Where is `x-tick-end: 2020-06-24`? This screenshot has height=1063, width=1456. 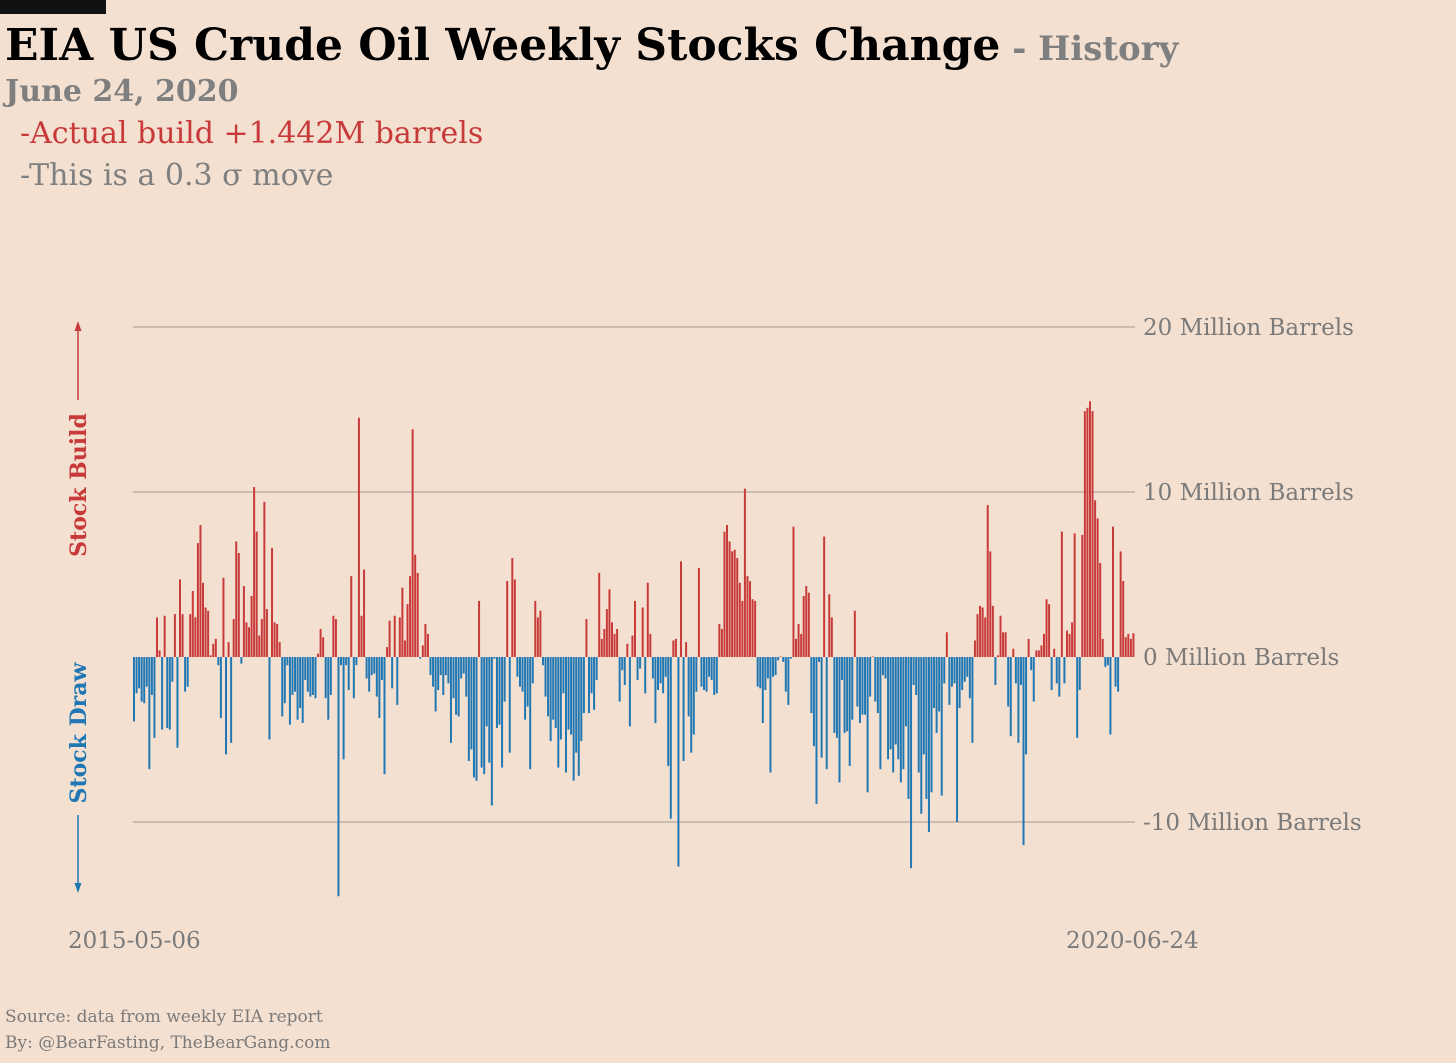
x-tick-end: 2020-06-24 is located at coordinates (1132, 941).